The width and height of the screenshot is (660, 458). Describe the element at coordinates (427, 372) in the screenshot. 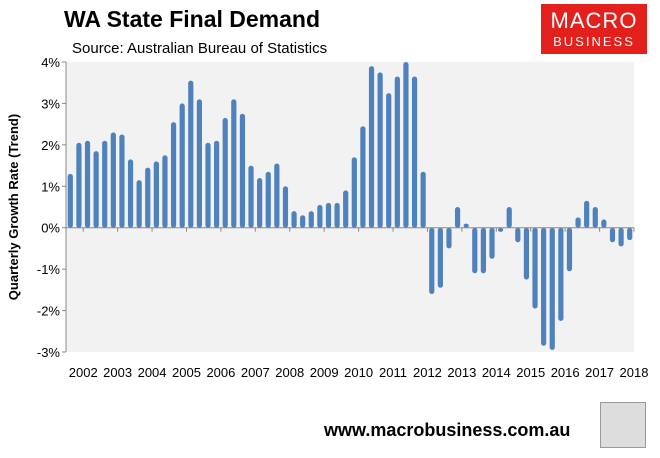

I see `x-tick-label: 2012` at that location.